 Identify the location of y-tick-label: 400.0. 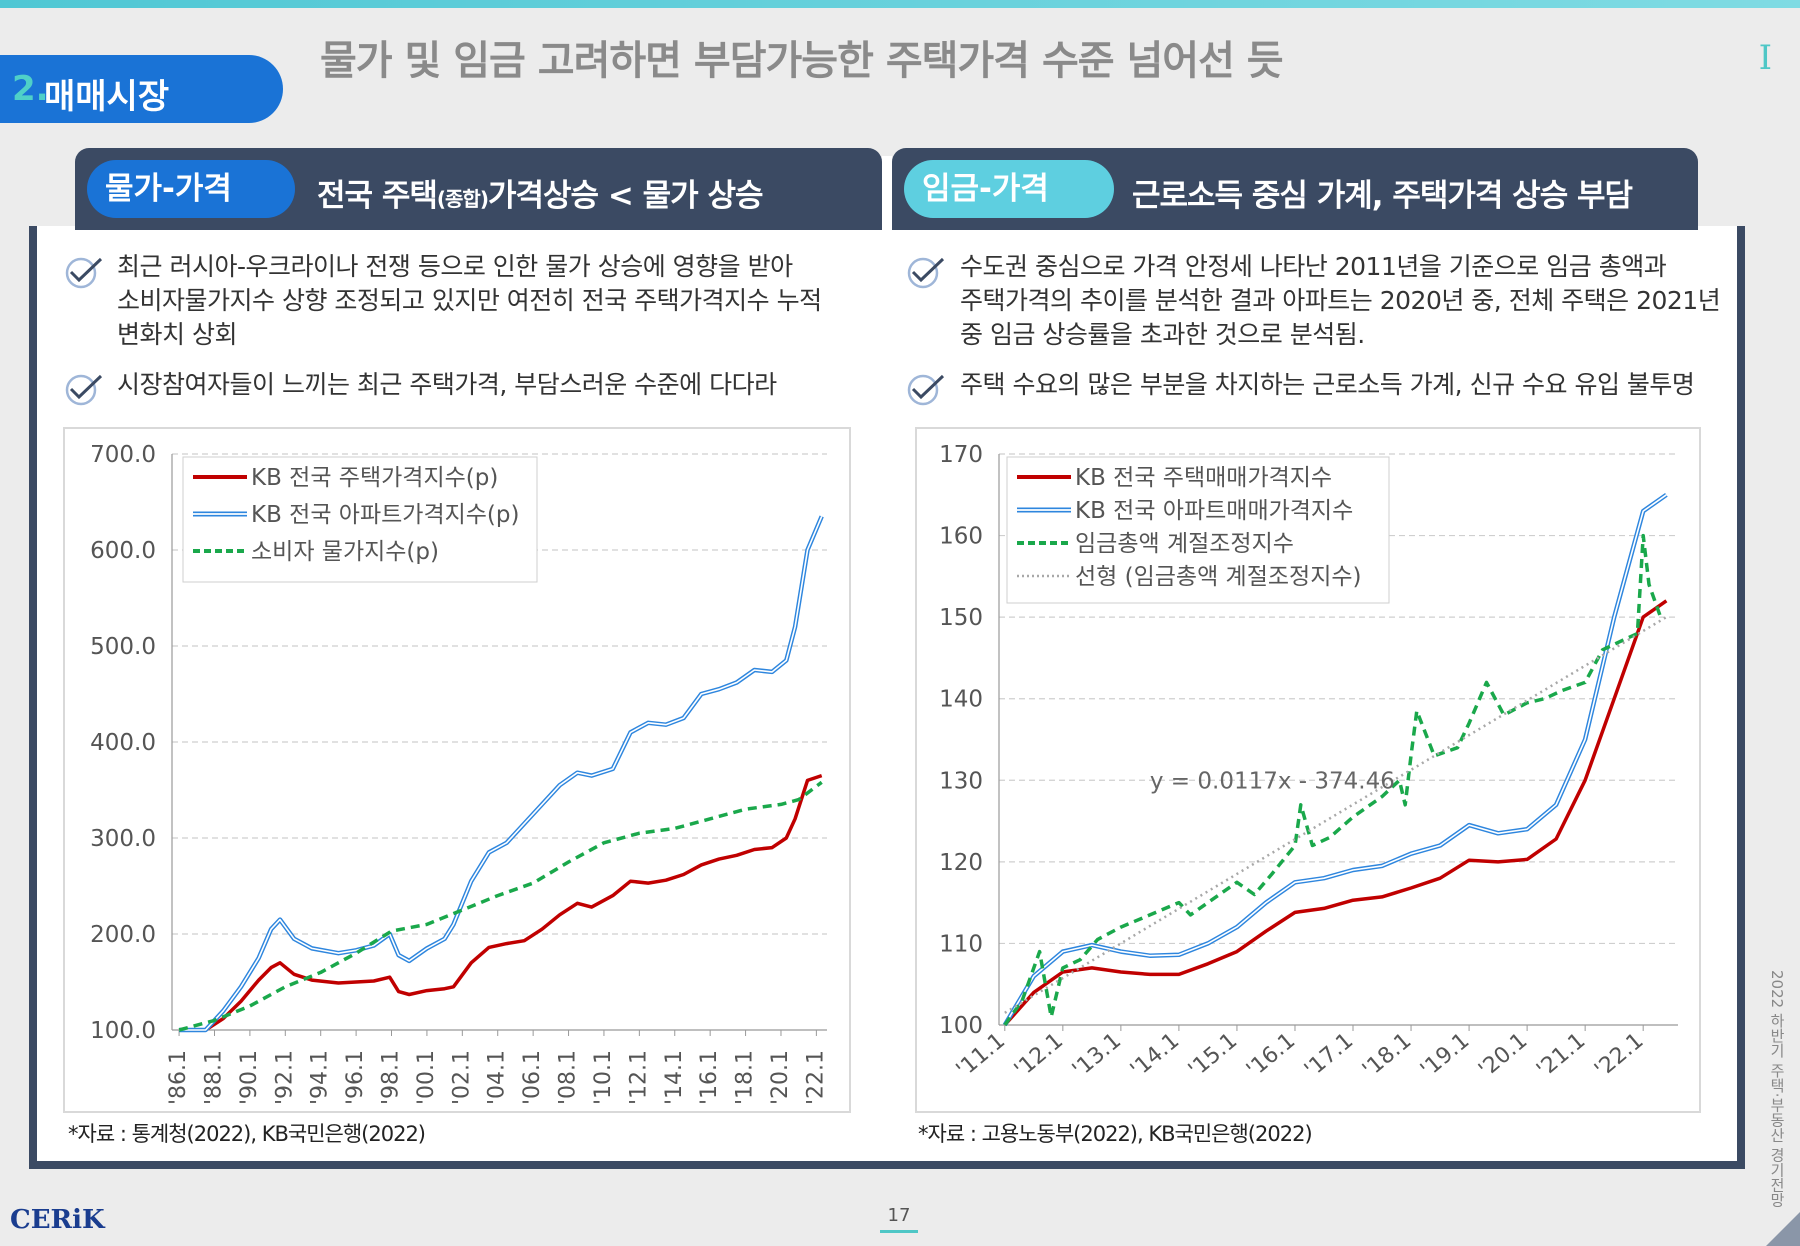
(123, 743).